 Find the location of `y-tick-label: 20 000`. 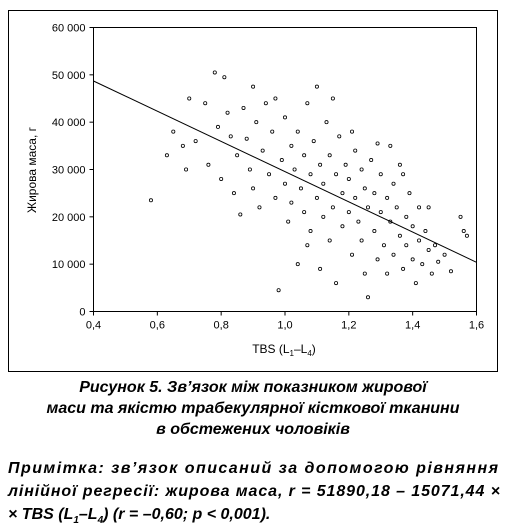

y-tick-label: 20 000 is located at coordinates (69, 218).